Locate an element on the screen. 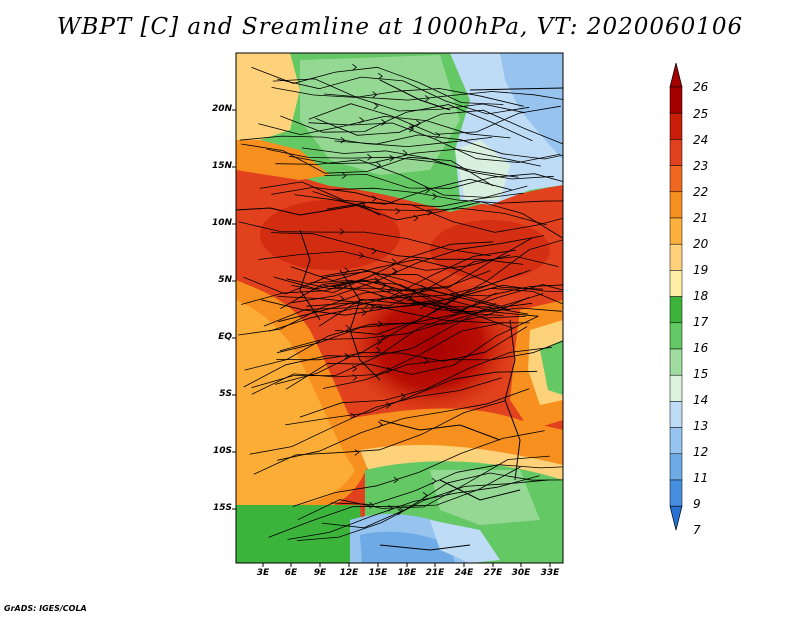 Image resolution: width=800 pixels, height=618 pixels. lat-label-20n: 20N is located at coordinates (221, 109).